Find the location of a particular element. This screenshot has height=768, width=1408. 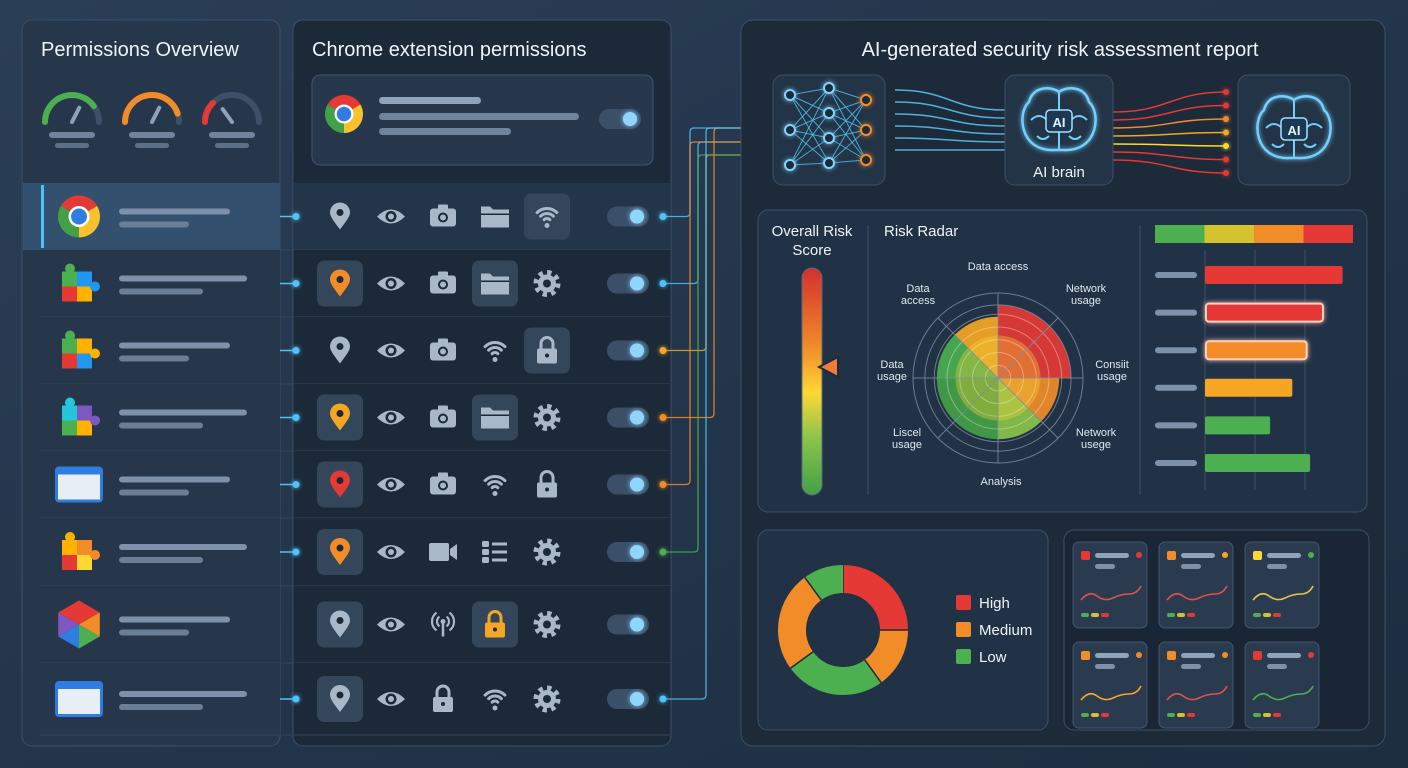

extension-header-card is located at coordinates (482, 120).